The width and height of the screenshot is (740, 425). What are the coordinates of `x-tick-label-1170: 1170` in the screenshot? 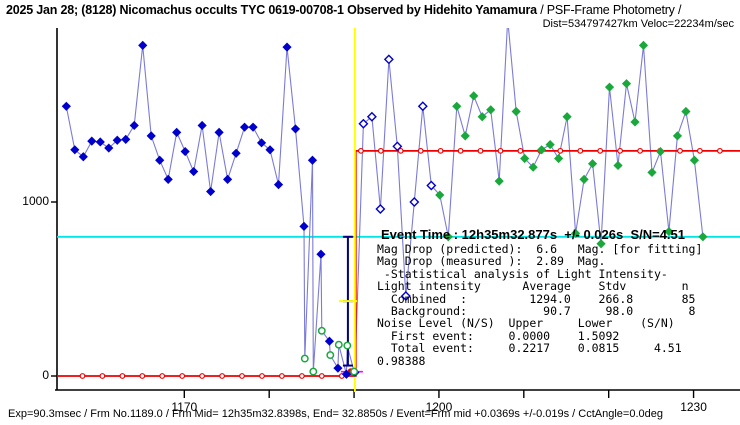 It's located at (184, 407).